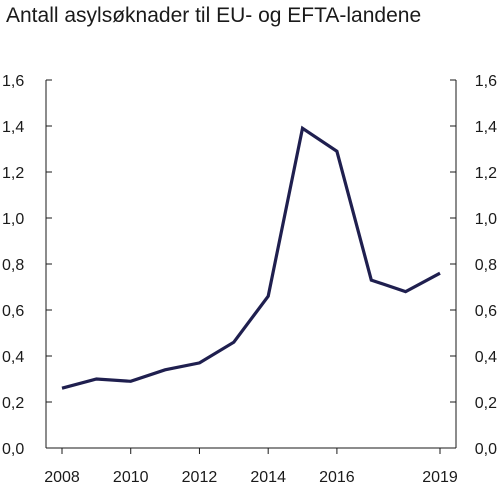 The height and width of the screenshot is (494, 500). Describe the element at coordinates (486, 311) in the screenshot. I see `y-tick-label-right: 0,6` at that location.